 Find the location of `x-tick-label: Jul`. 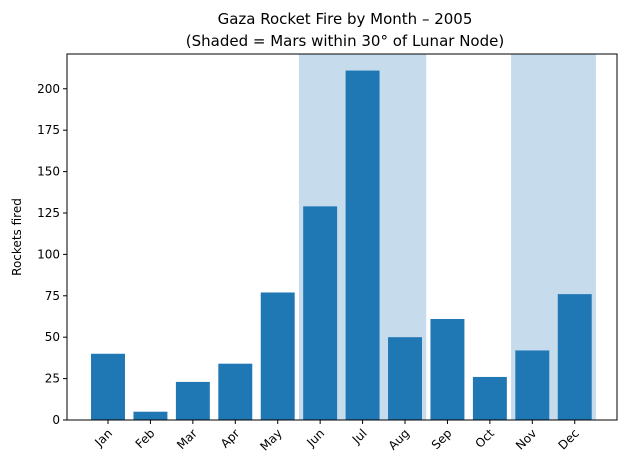

x-tick-label: Jul is located at coordinates (359, 436).